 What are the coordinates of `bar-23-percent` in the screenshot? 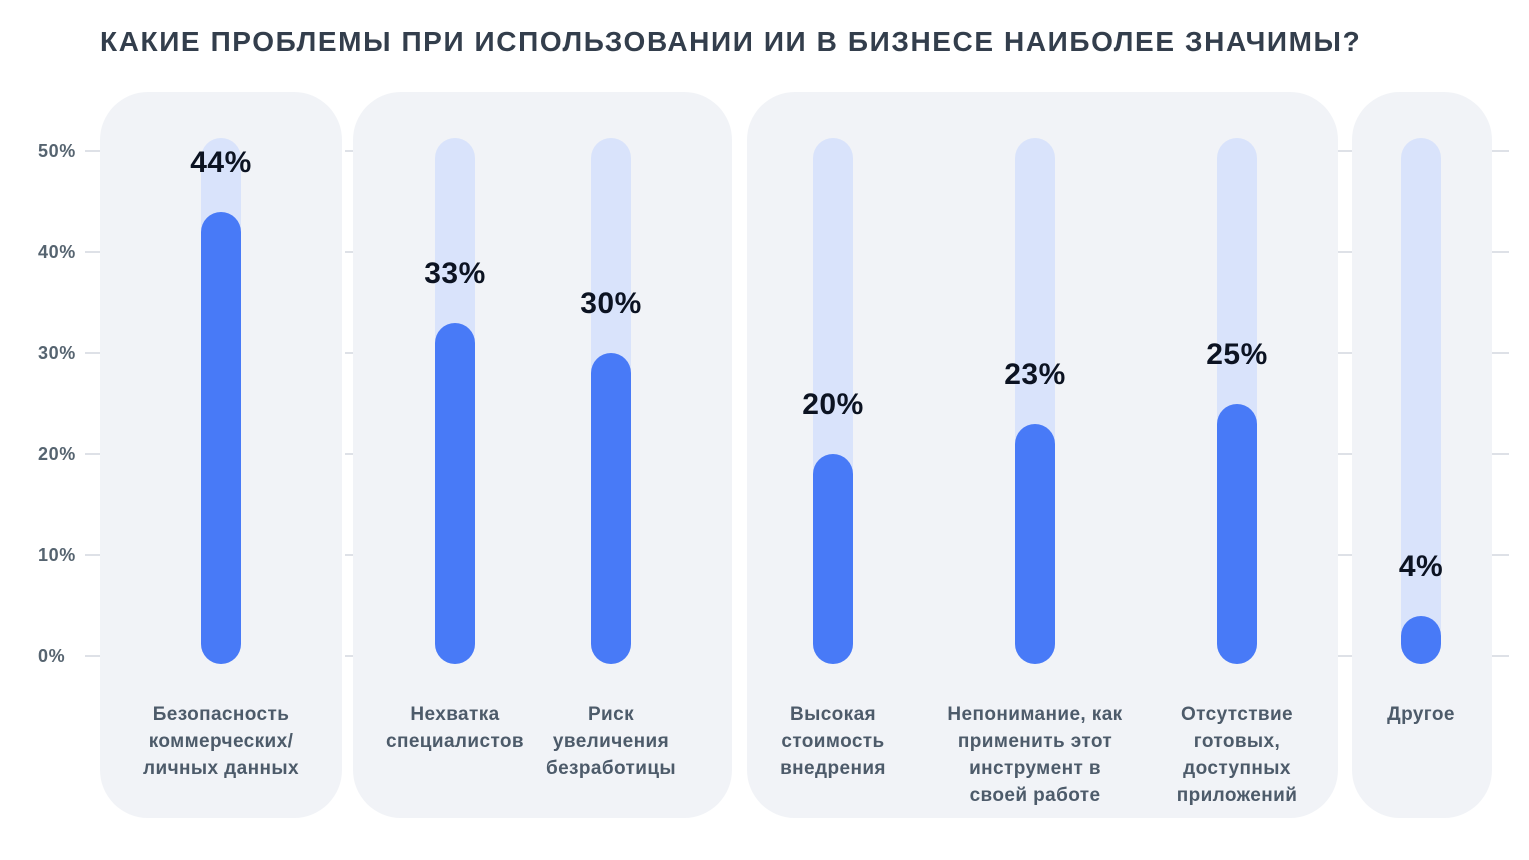 It's located at (1035, 543).